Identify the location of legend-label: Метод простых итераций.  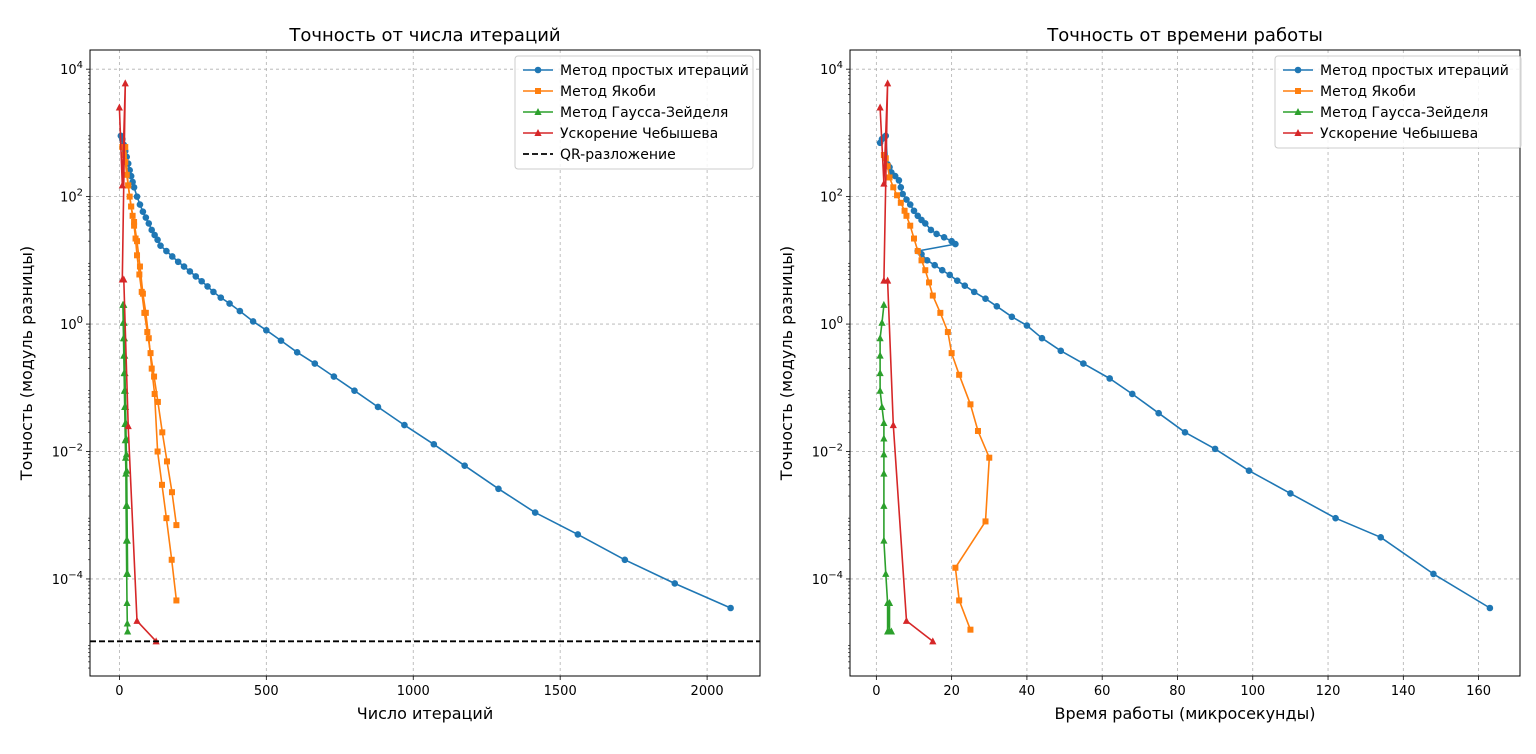
(1414, 71).